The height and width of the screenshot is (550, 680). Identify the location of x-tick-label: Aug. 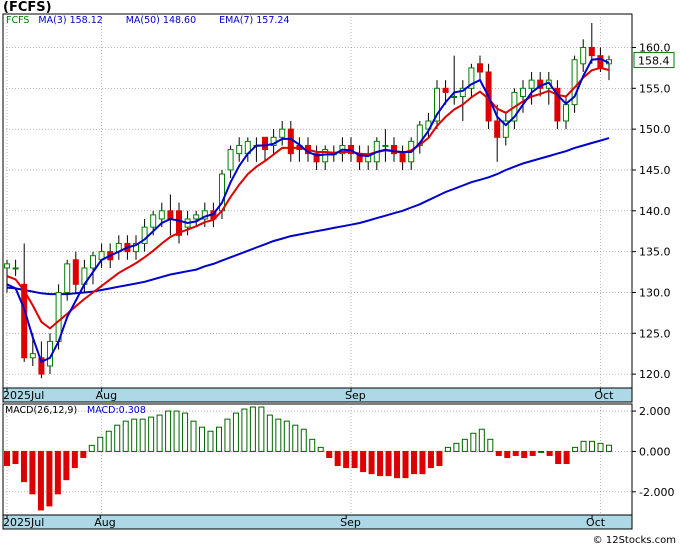
(106, 395).